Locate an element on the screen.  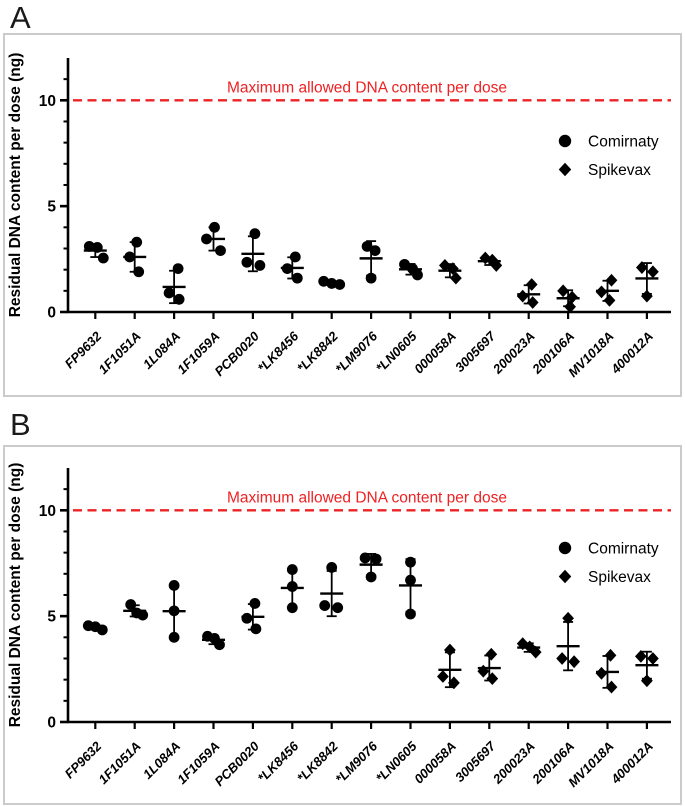
legend-diamond-icon is located at coordinates (565, 169).